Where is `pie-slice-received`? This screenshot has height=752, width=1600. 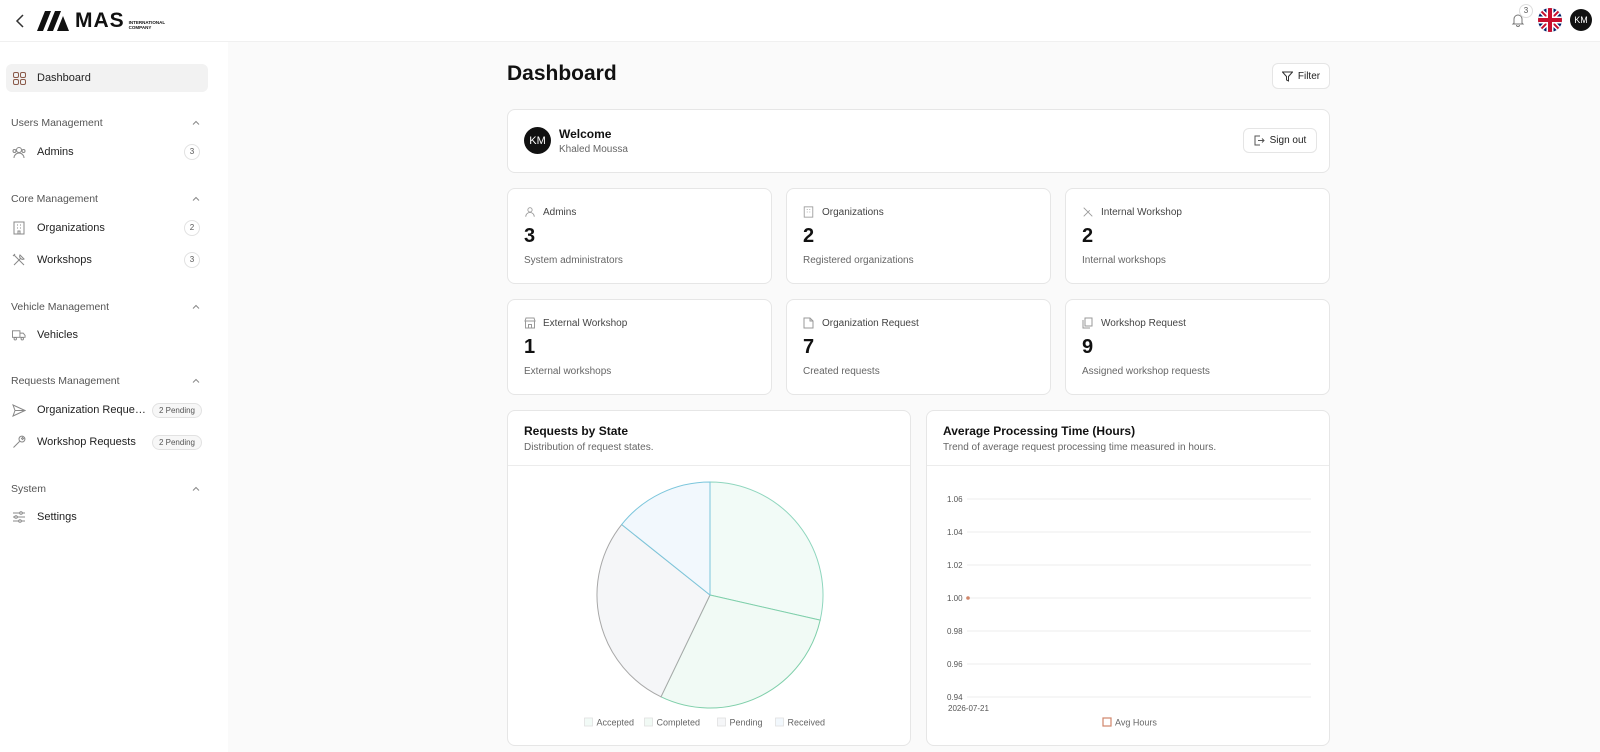
pie-slice-received is located at coordinates (665, 539).